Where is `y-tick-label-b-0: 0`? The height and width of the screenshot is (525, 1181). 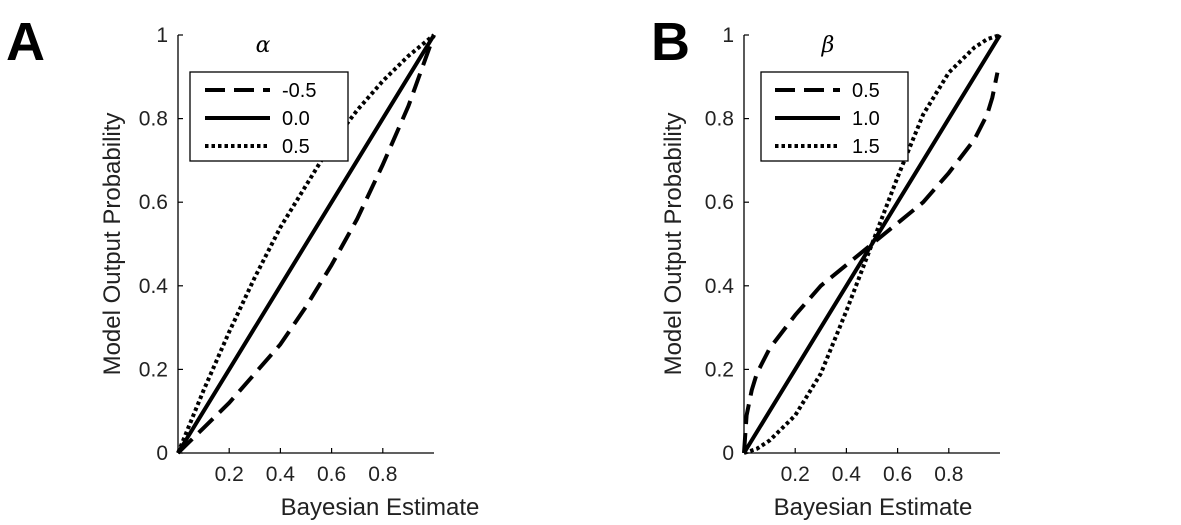
y-tick-label-b-0: 0 is located at coordinates (728, 453).